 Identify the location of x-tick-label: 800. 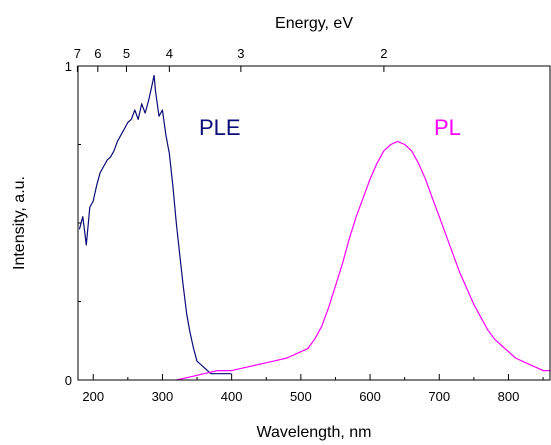
(509, 396).